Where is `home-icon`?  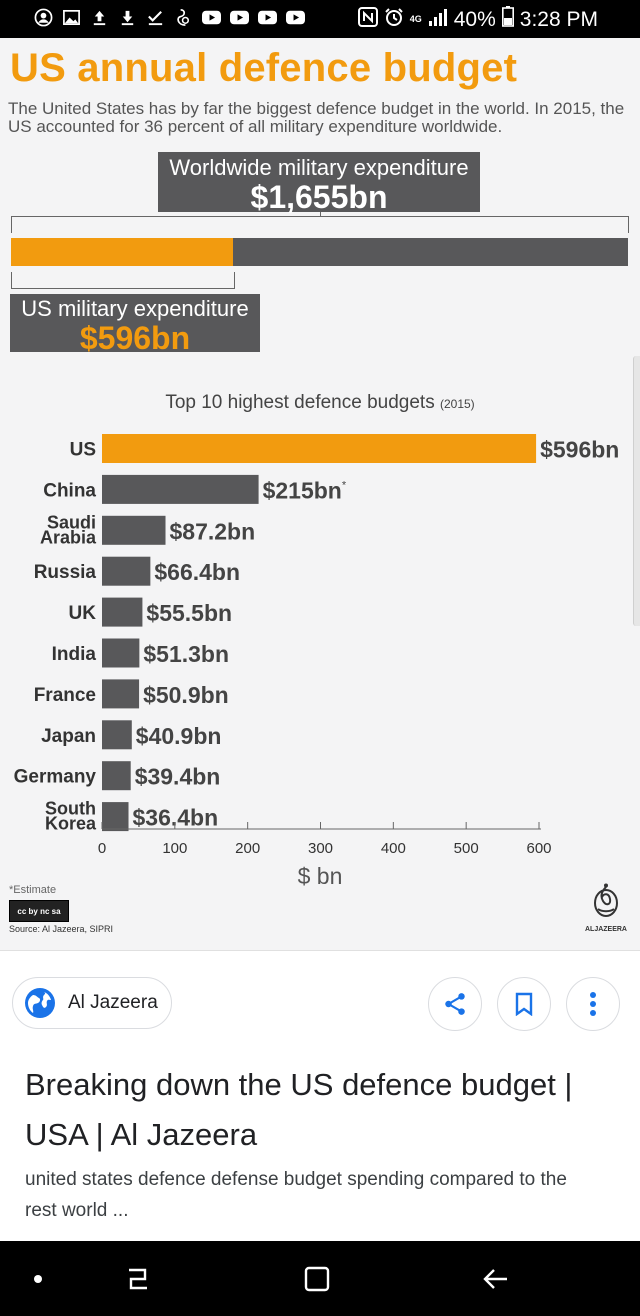
home-icon is located at coordinates (317, 1279).